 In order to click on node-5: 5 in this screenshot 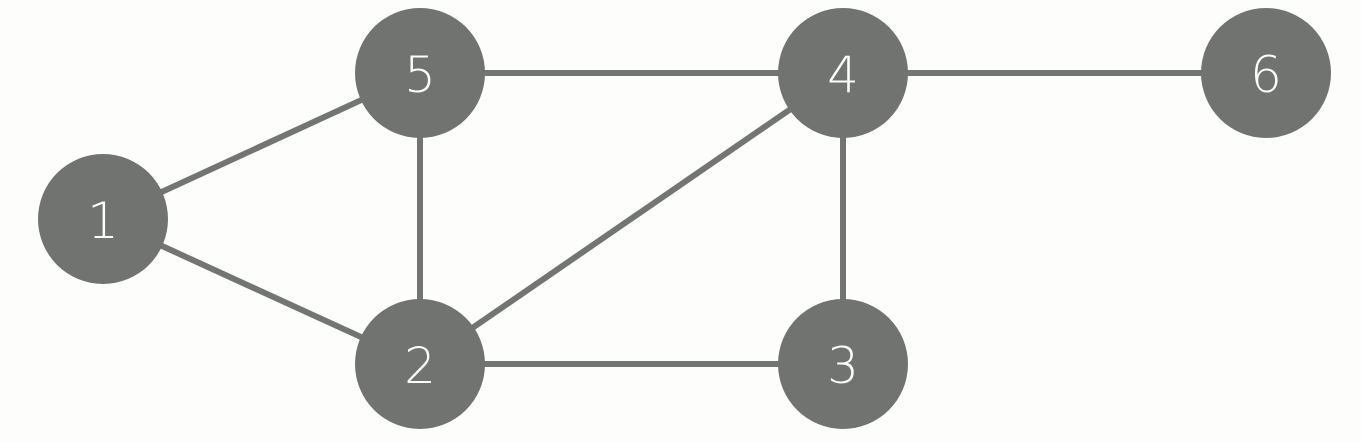, I will do `click(420, 73)`.